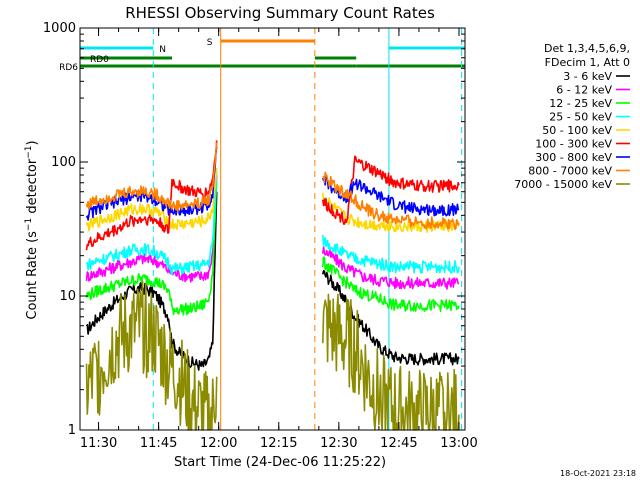  Describe the element at coordinates (278, 443) in the screenshot. I see `x-tick-label: 12:15` at that location.